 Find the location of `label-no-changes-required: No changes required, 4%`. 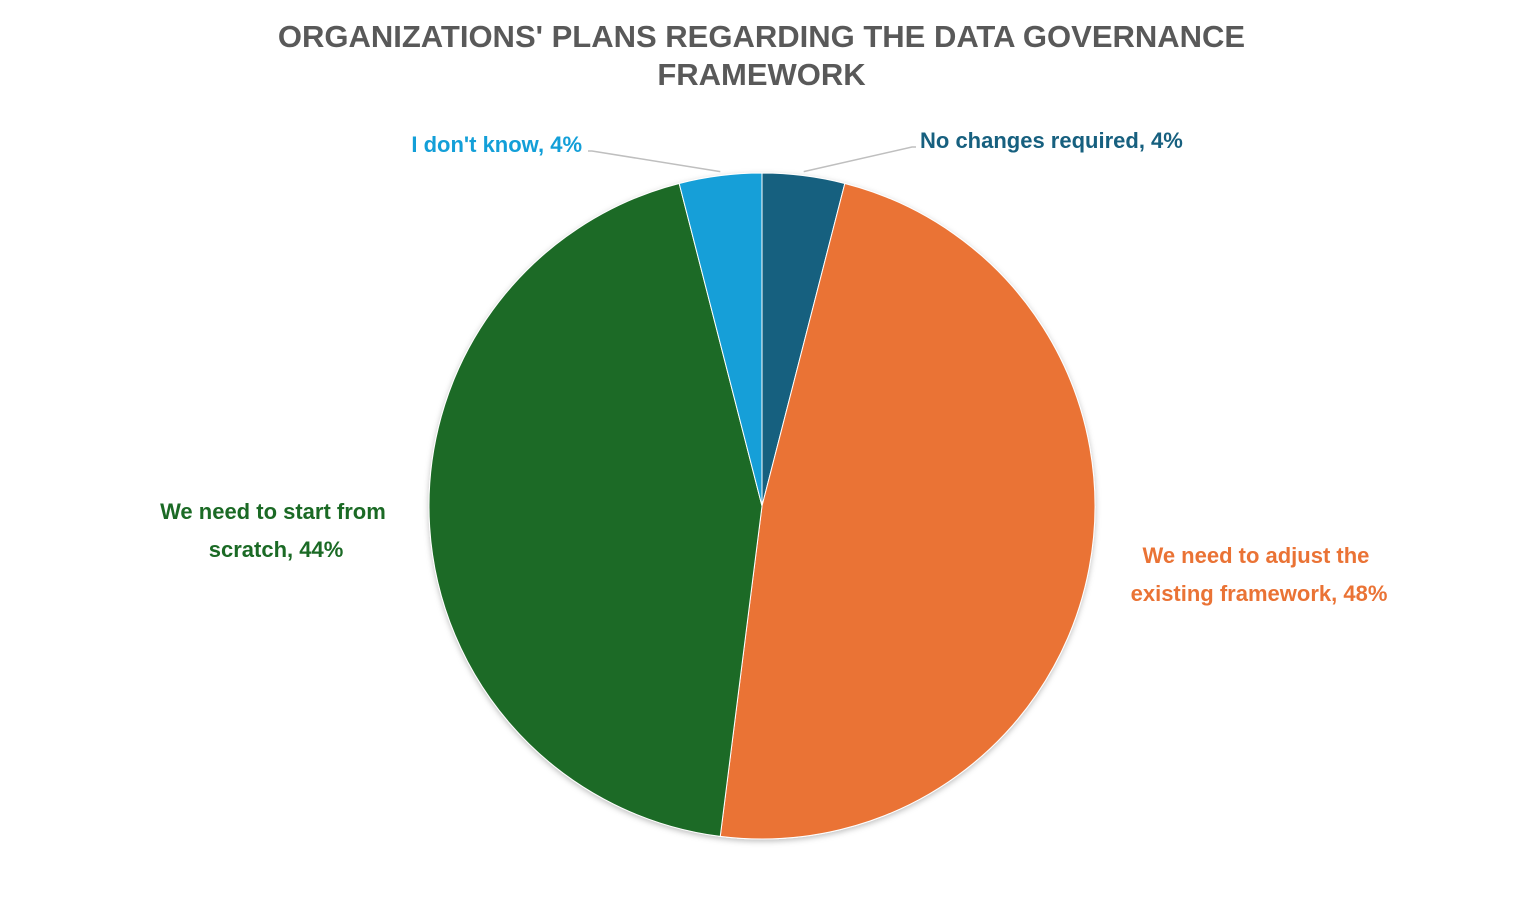

label-no-changes-required: No changes required, 4% is located at coordinates (1051, 140).